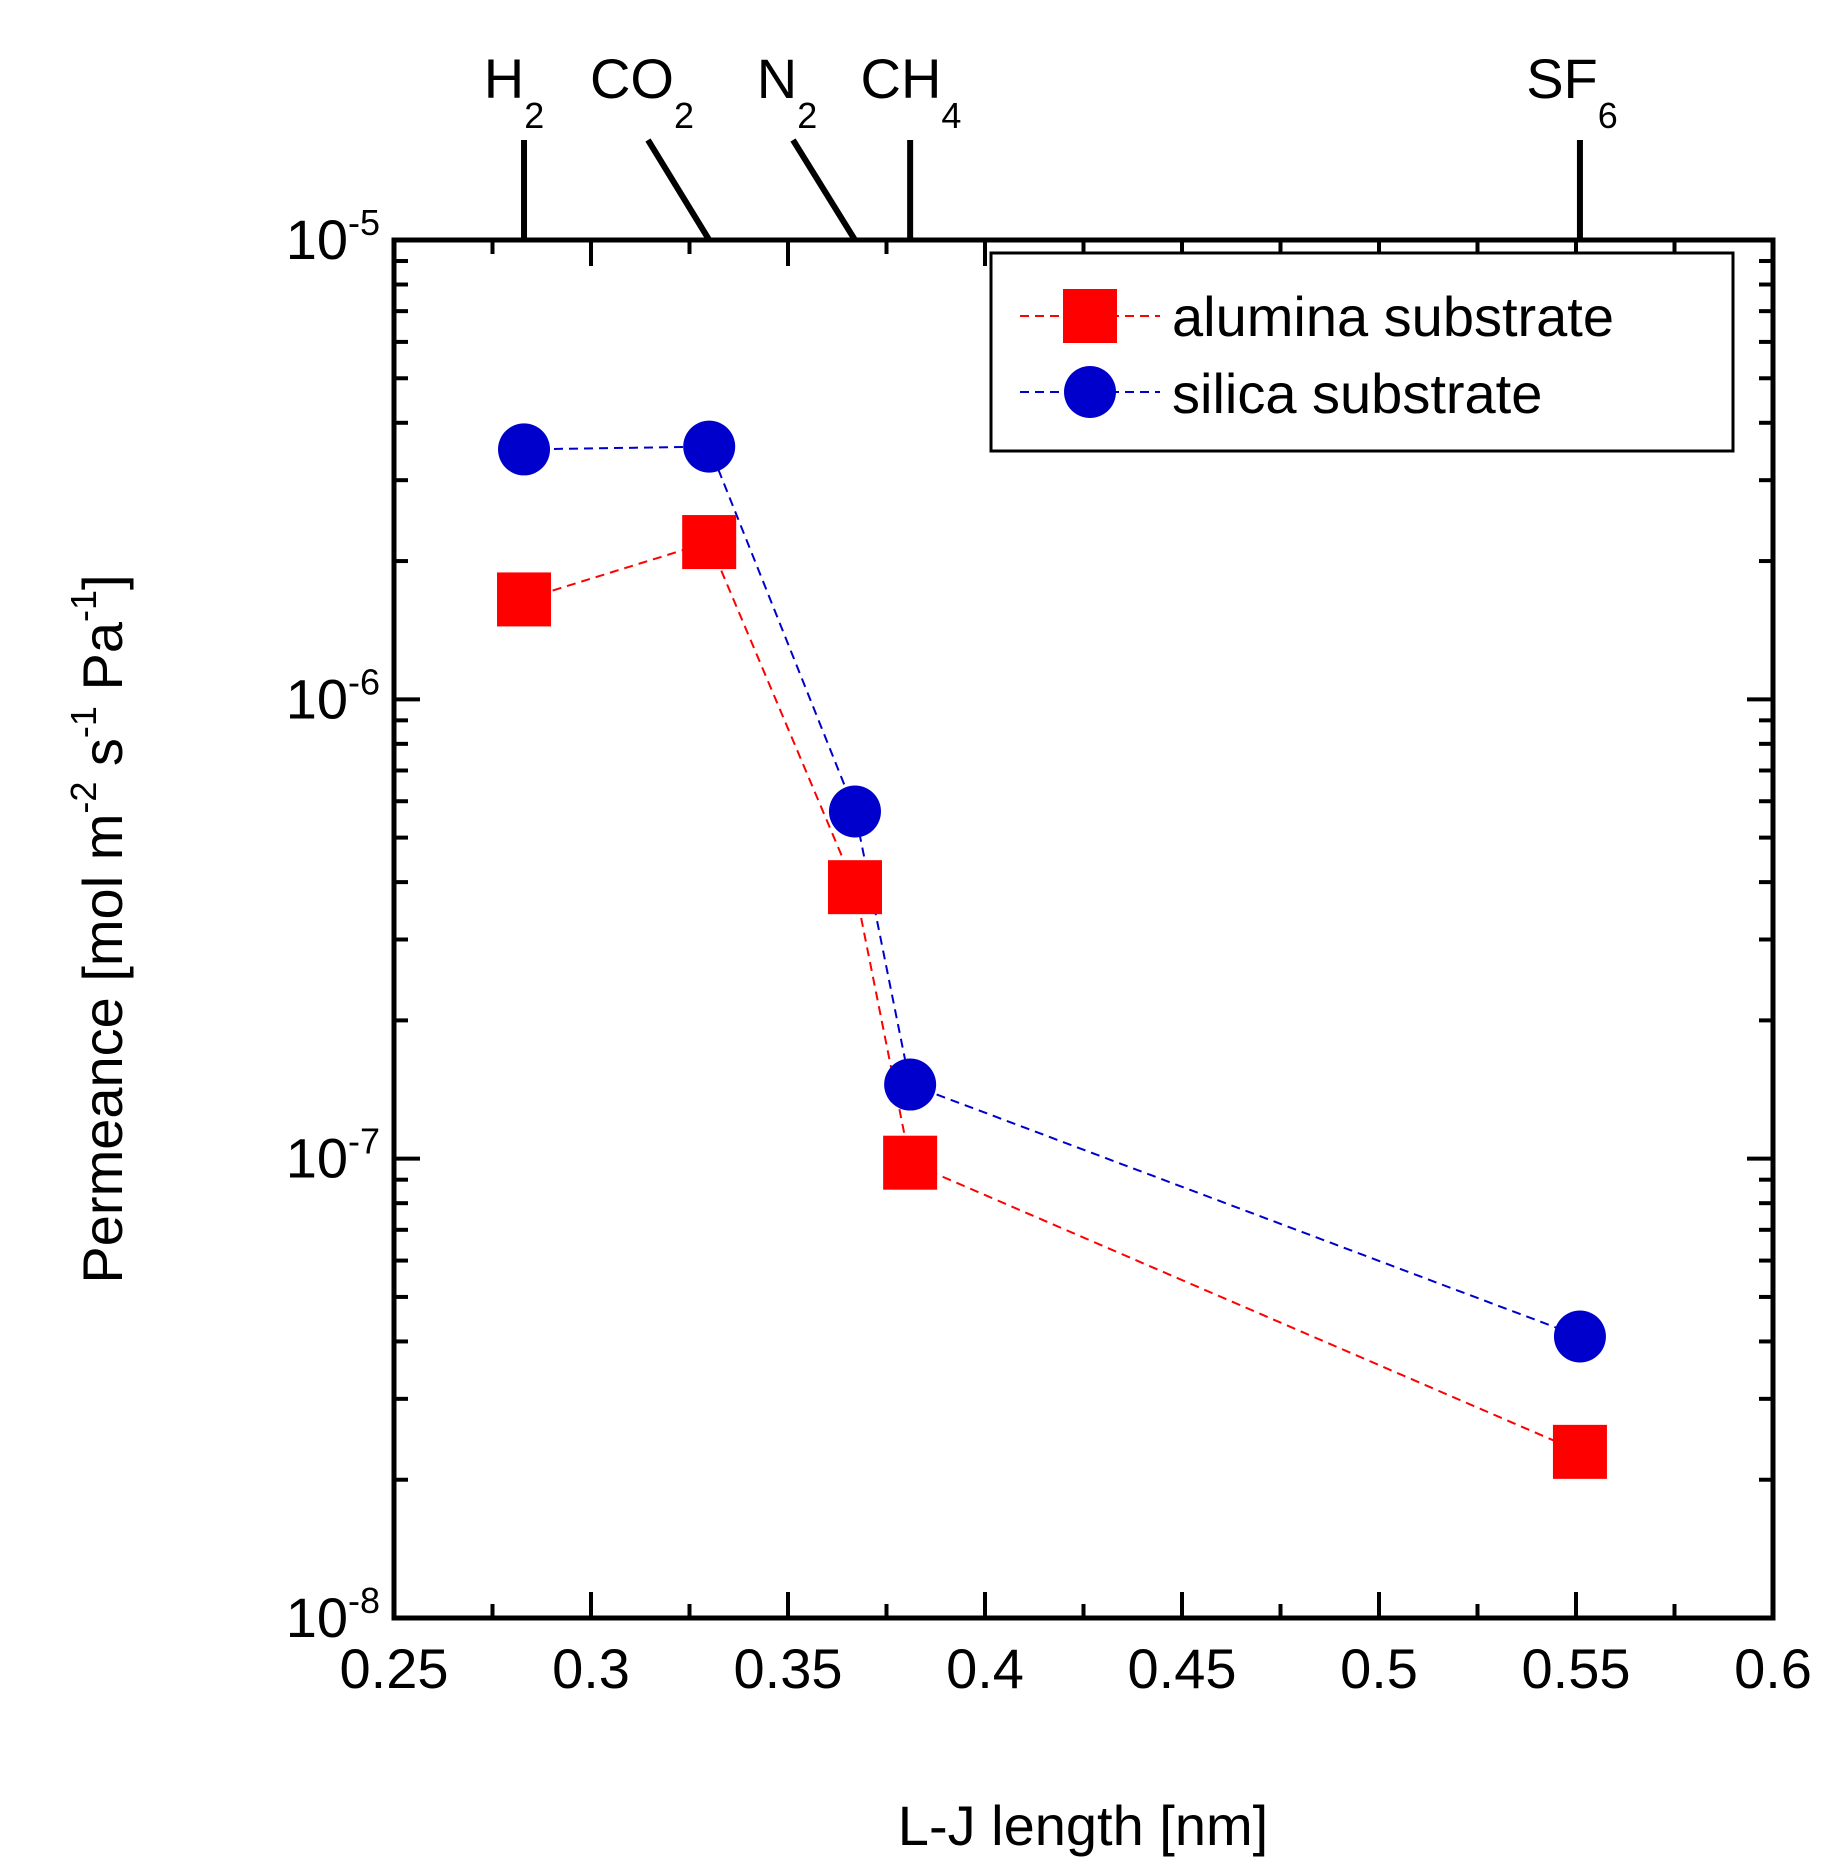 Image resolution: width=1836 pixels, height=1871 pixels. Describe the element at coordinates (1090, 316) in the screenshot. I see `legend-marker-alumina` at that location.